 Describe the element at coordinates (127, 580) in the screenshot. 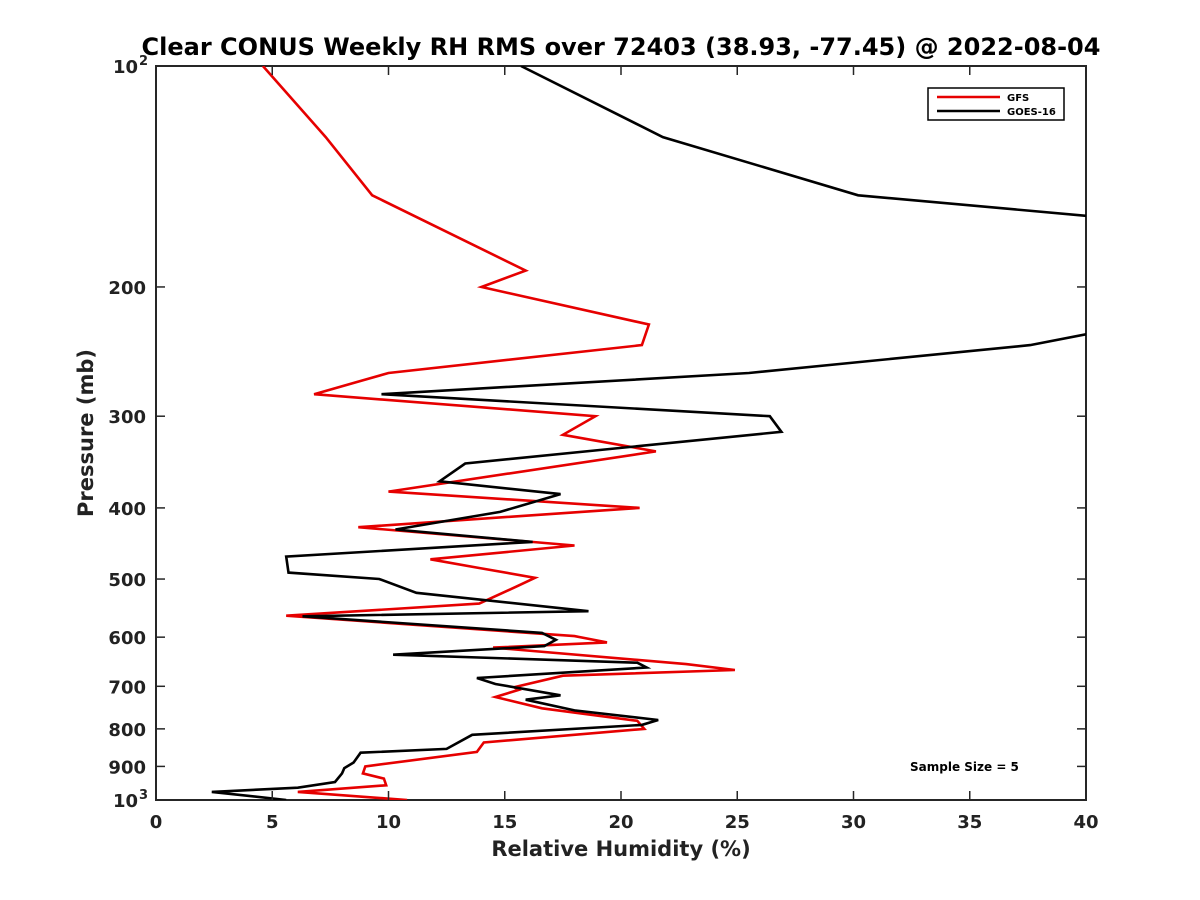

I see `y-tick-label: 500` at that location.